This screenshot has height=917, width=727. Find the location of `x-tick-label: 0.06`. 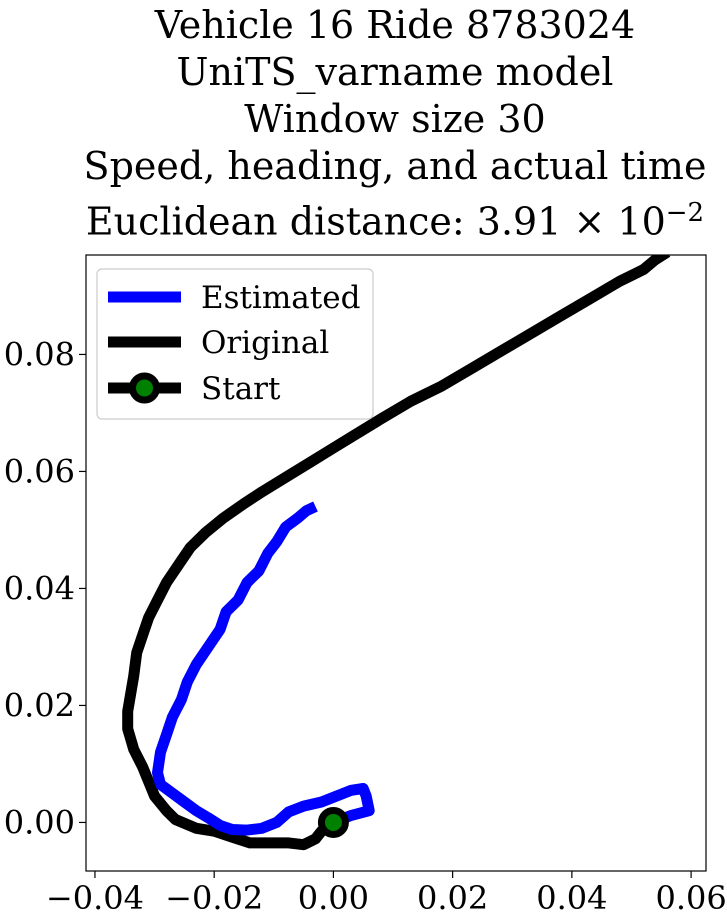

x-tick-label: 0.06 is located at coordinates (690, 898).